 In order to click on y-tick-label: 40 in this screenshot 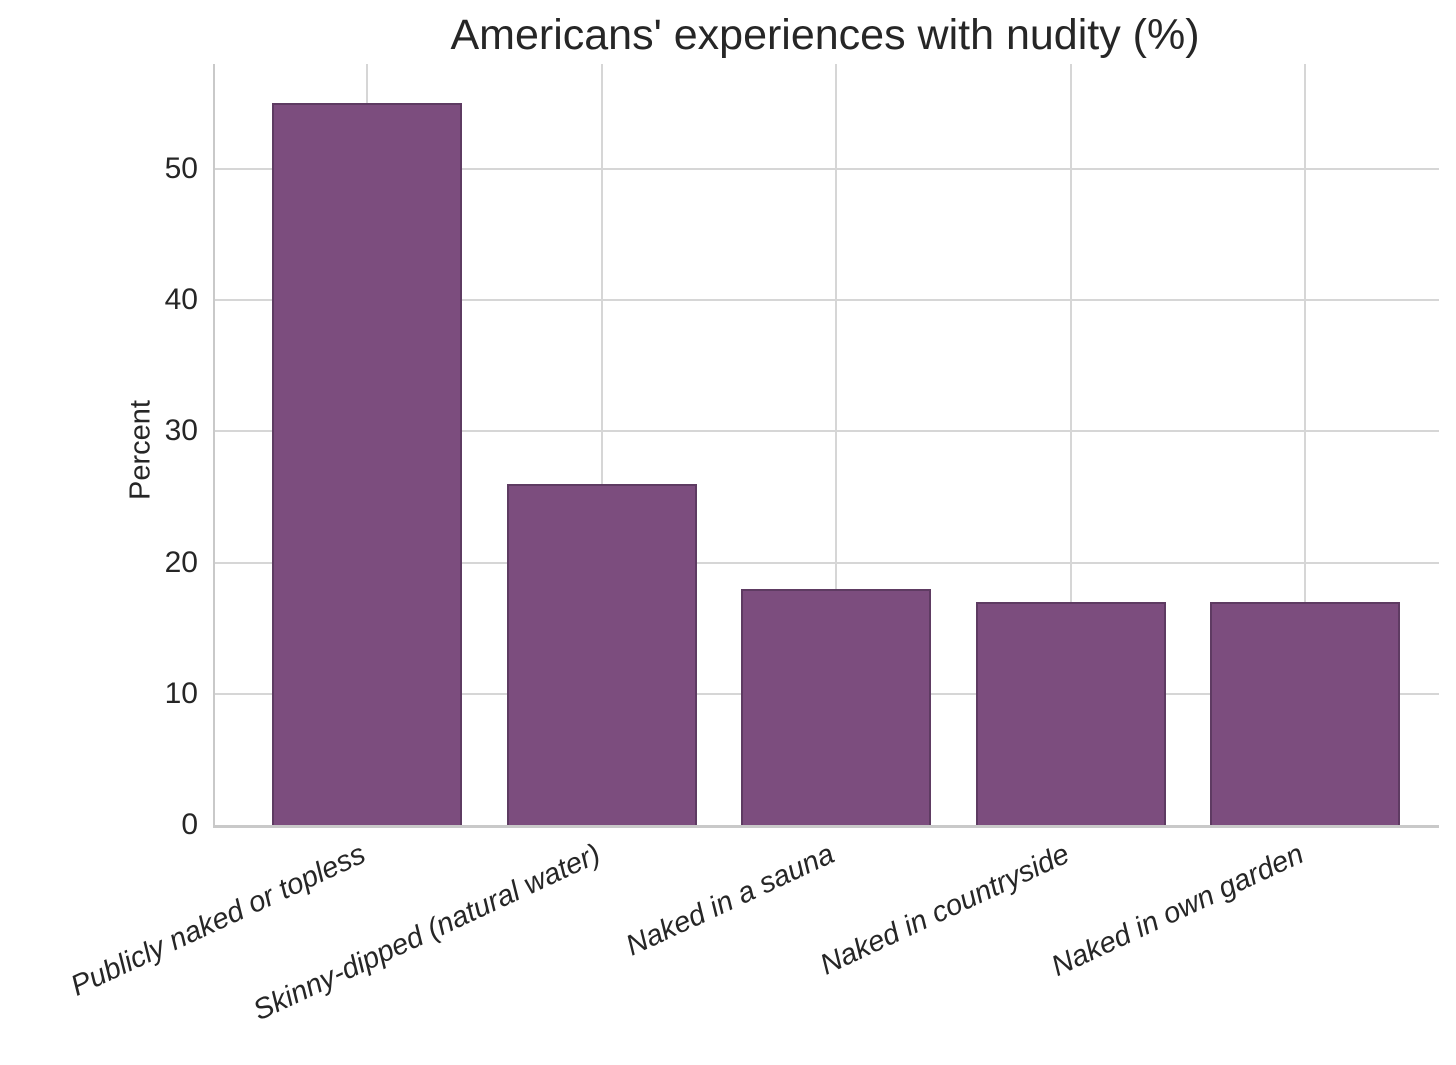, I will do `click(181, 300)`.